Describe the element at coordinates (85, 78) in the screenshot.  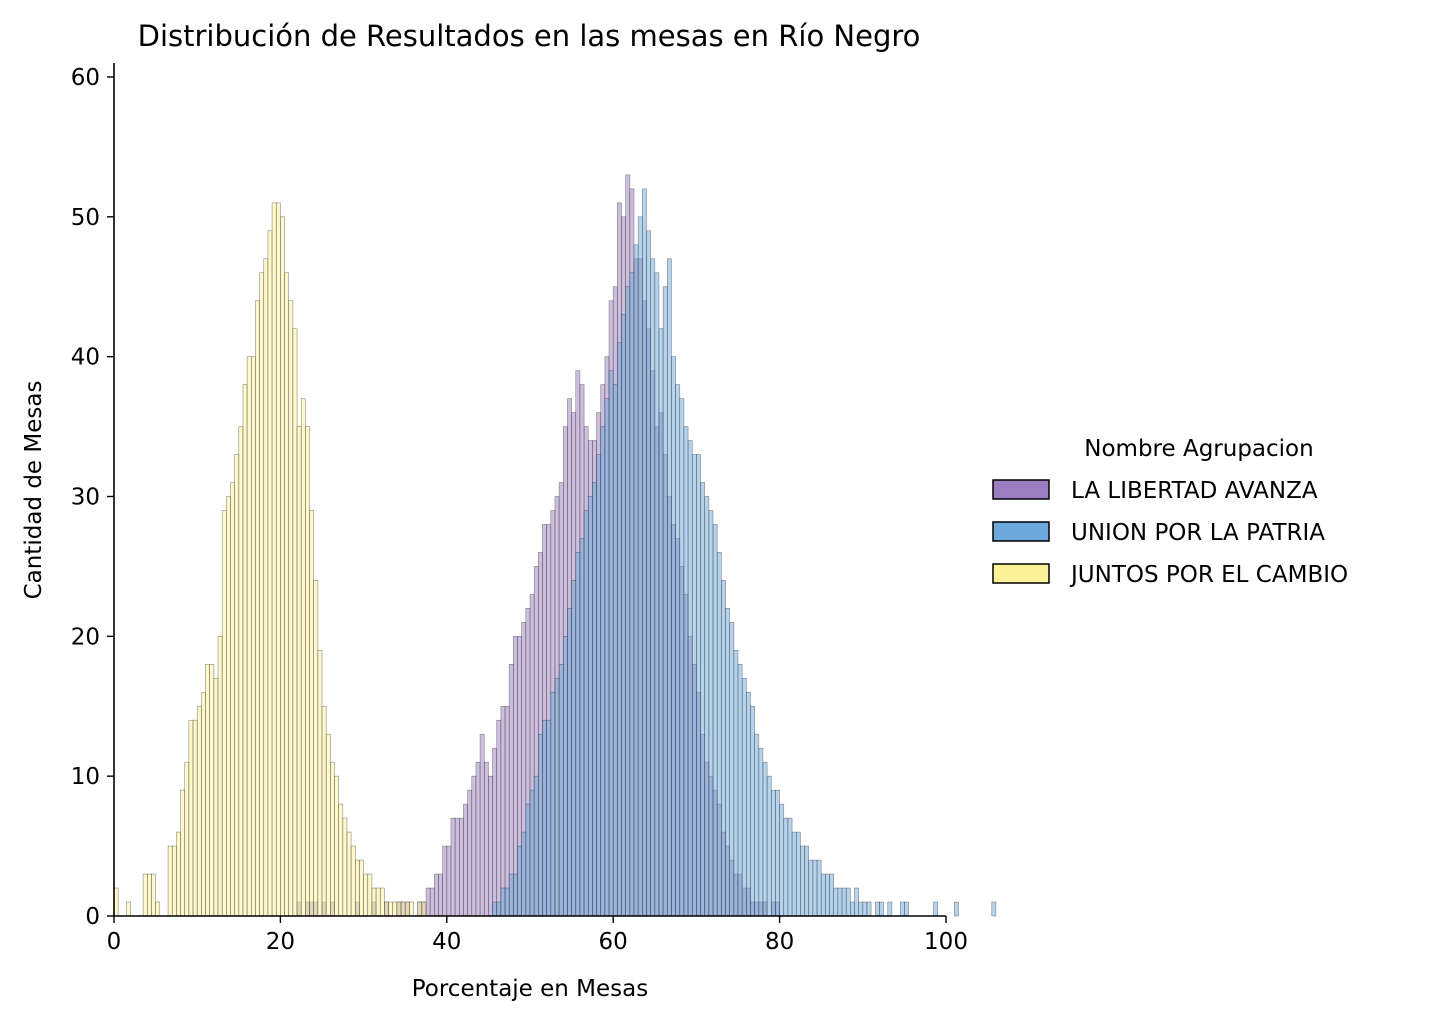
I see `y-tick-label: 60` at that location.